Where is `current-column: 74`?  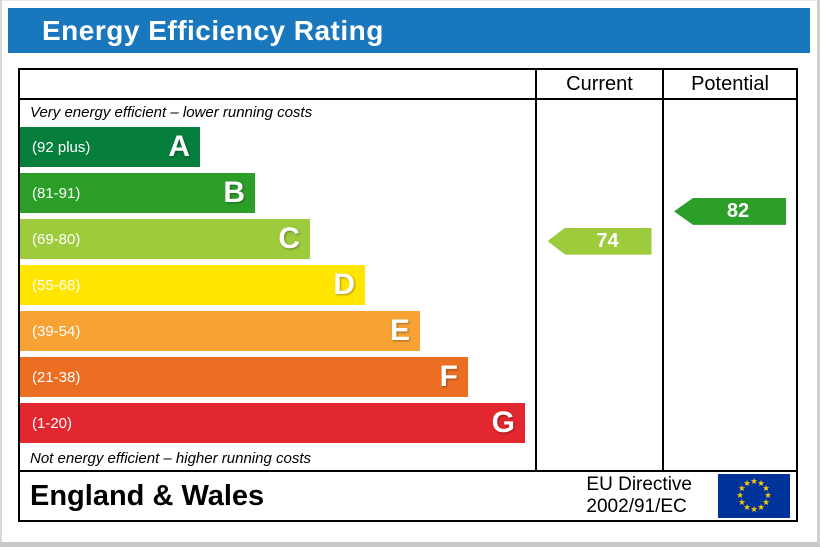
current-column: 74 is located at coordinates (598, 285).